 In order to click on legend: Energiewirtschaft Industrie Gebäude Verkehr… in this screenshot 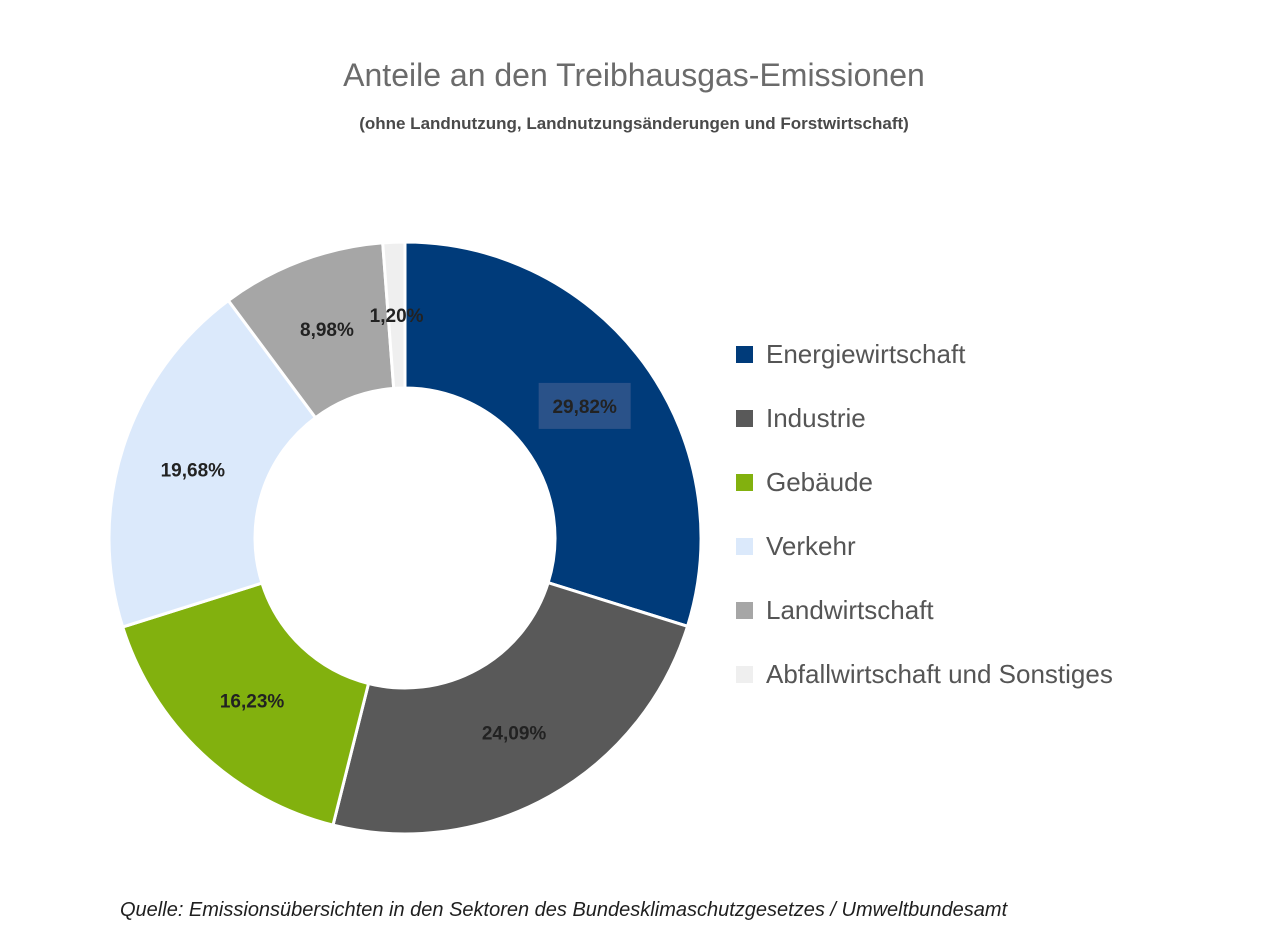, I will do `click(924, 514)`.